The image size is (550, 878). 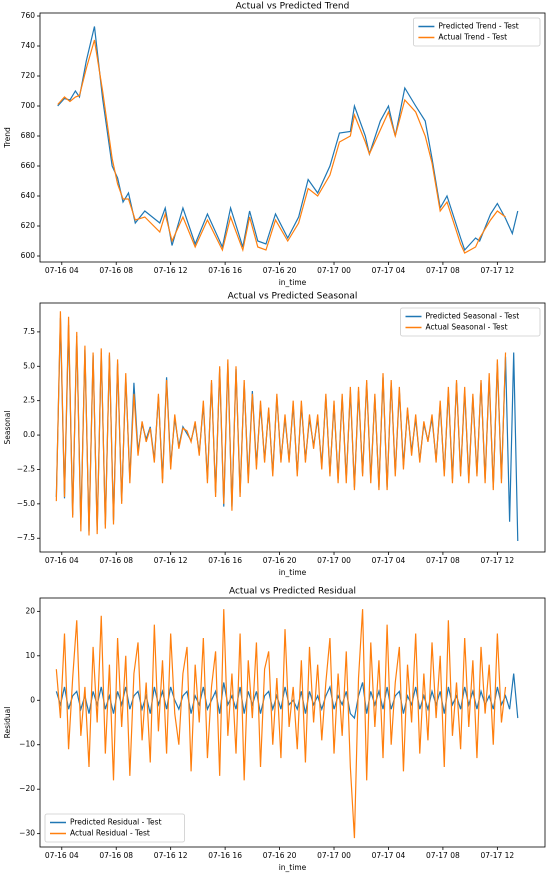 What do you see at coordinates (29, 434) in the screenshot?
I see `y-tick-label: 0.0` at bounding box center [29, 434].